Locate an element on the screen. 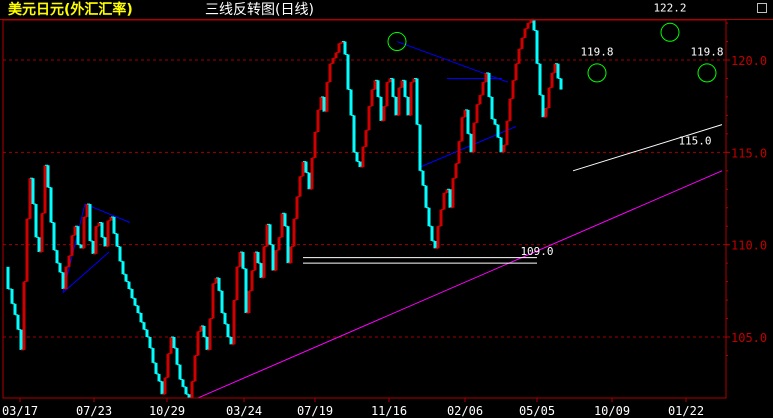 Image resolution: width=773 pixels, height=418 pixels. x-tick-label: 10/09 is located at coordinates (612, 411).